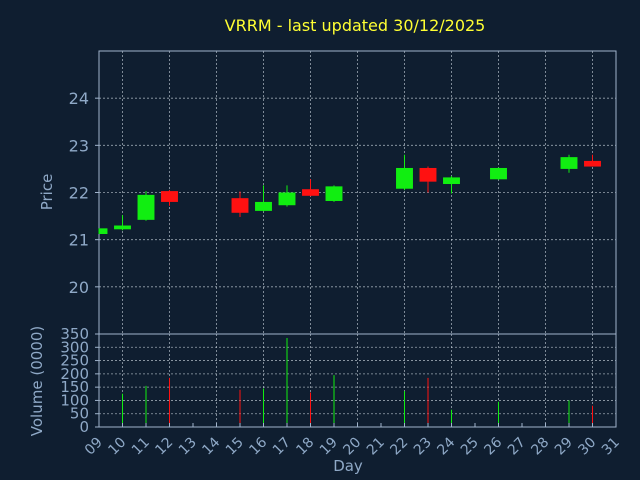  Describe the element at coordinates (79, 240) in the screenshot. I see `price-tick-label: 21` at that location.